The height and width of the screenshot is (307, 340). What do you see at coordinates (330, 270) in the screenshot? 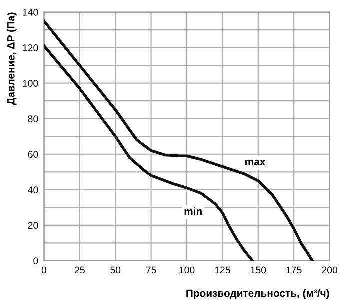
I see `x-tick-label: 200` at bounding box center [330, 270].